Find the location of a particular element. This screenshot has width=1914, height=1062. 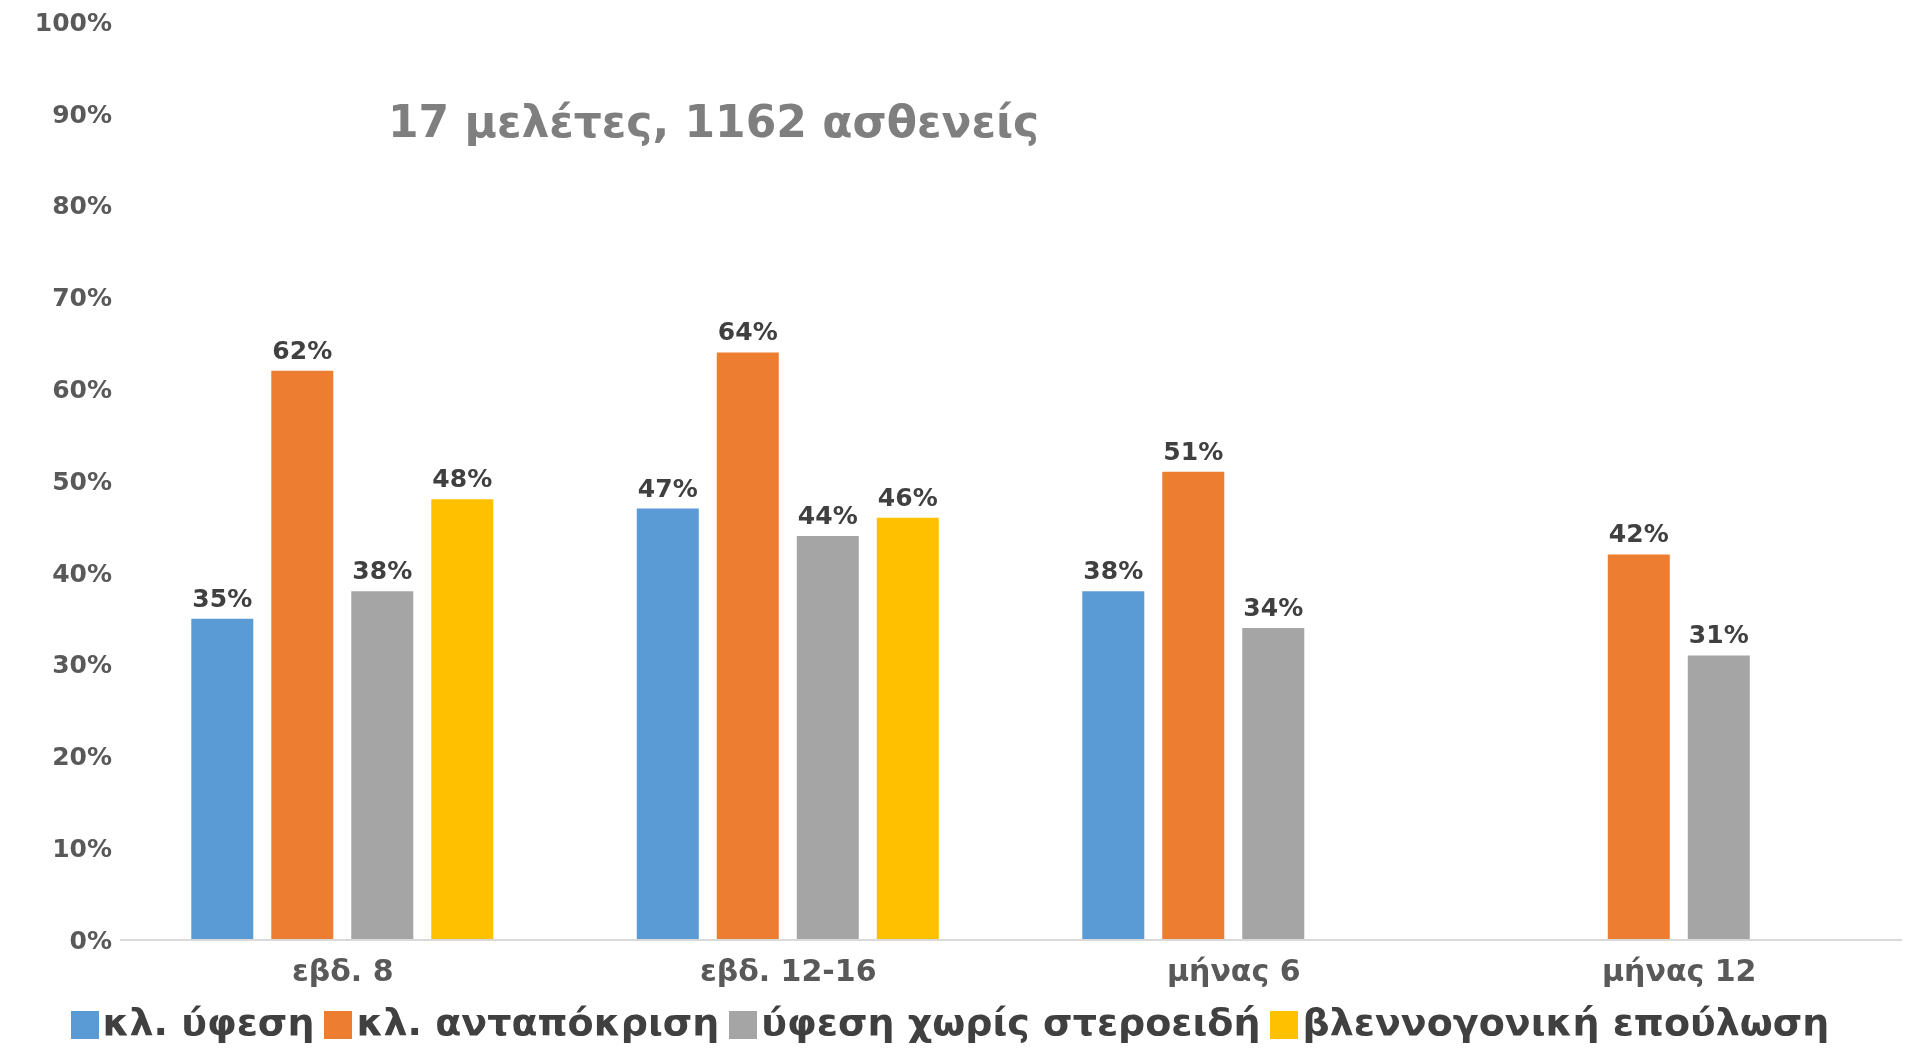

data-label: 35% is located at coordinates (222, 598).